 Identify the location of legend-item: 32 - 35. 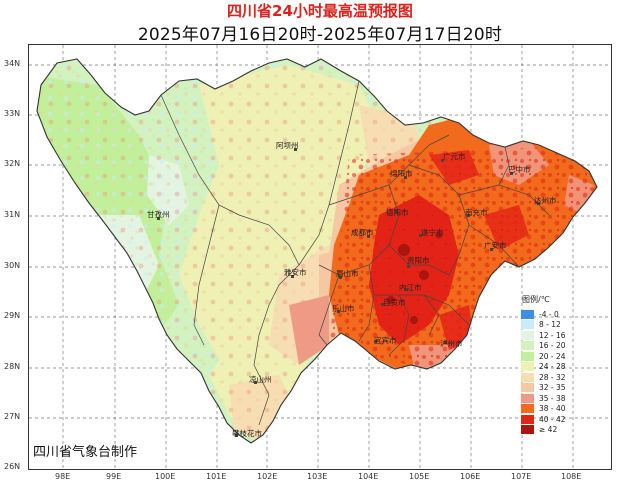
(548, 388).